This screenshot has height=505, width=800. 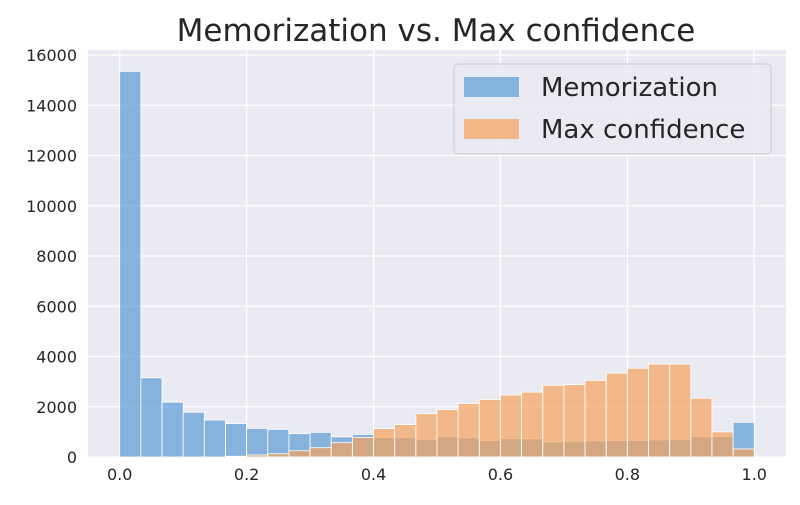 What do you see at coordinates (51, 105) in the screenshot?
I see `y-tick-label-7: 14000` at bounding box center [51, 105].